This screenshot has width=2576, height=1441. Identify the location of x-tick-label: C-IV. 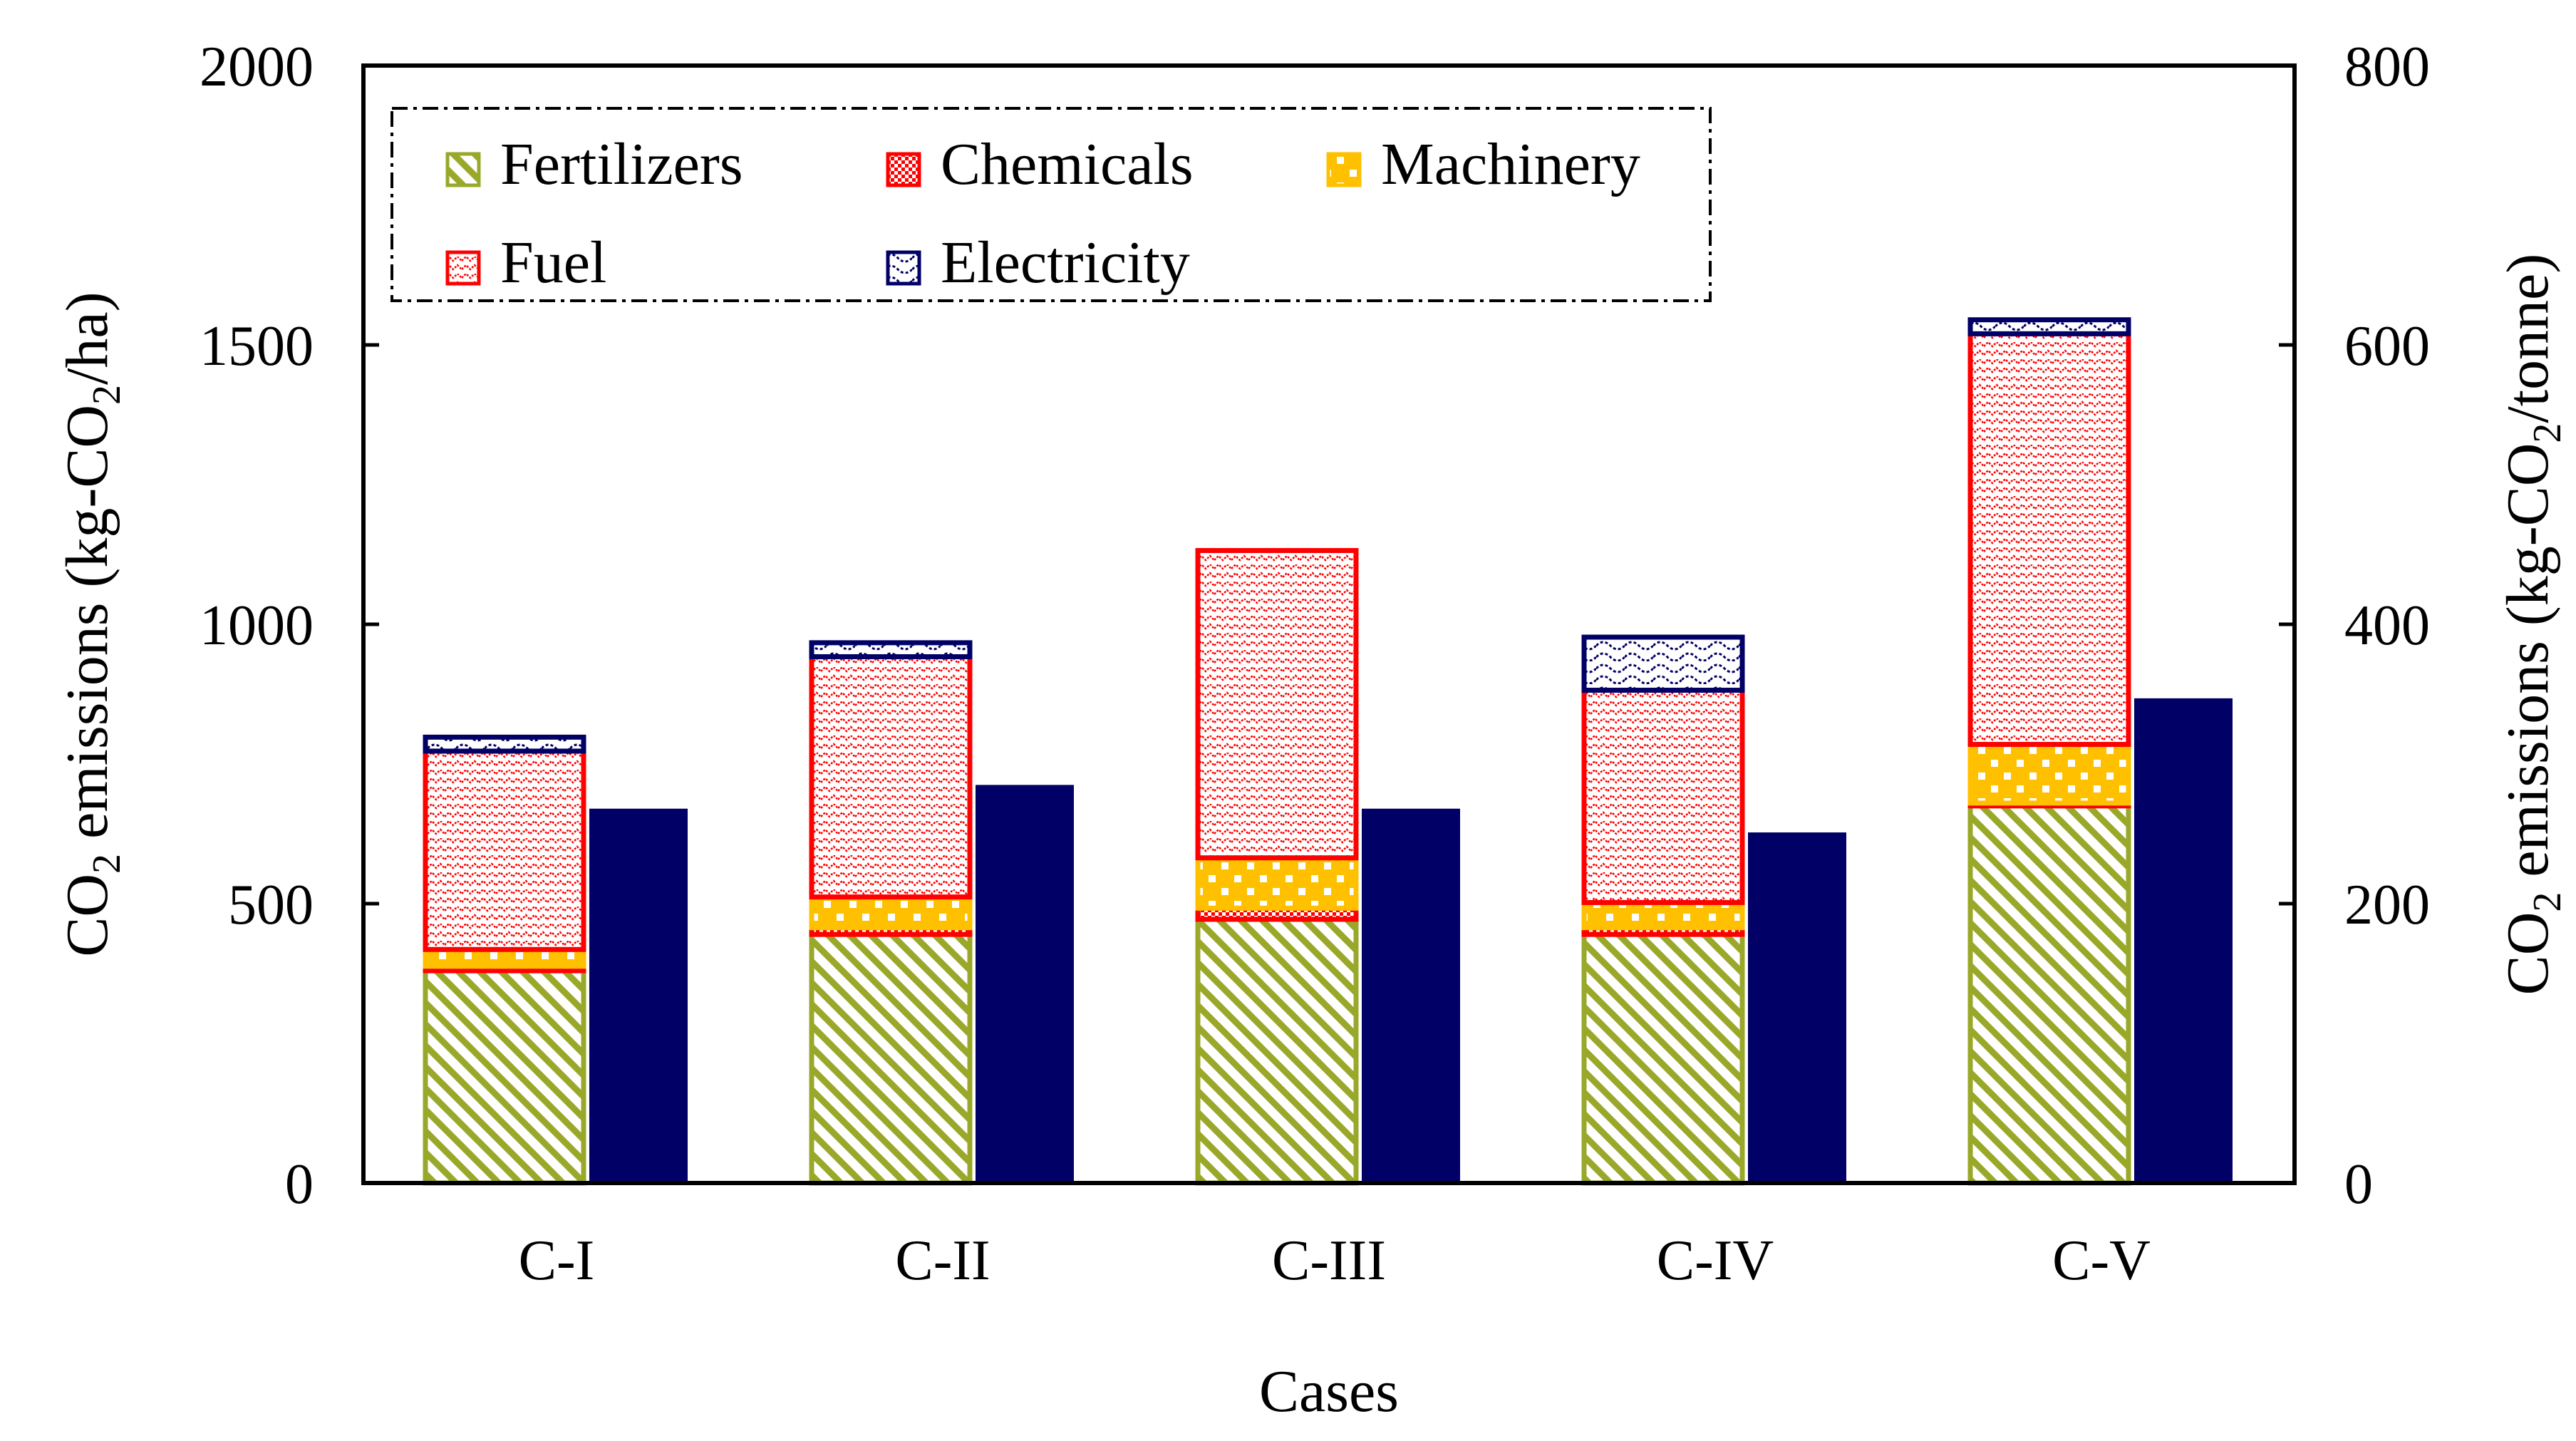
(1716, 1261).